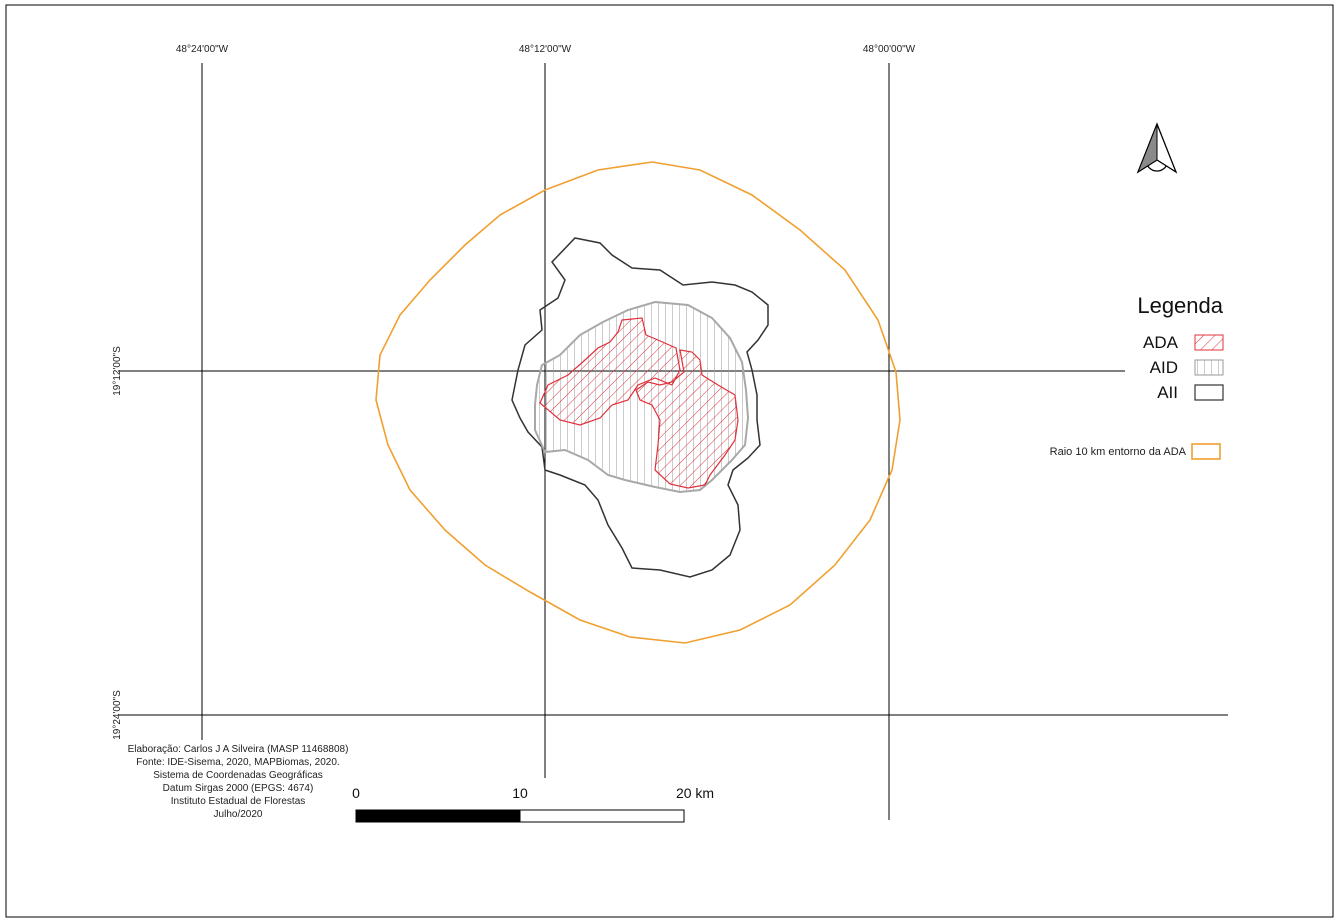 The height and width of the screenshot is (920, 1339). Describe the element at coordinates (687, 419) in the screenshot. I see `ada-polygon-east` at that location.